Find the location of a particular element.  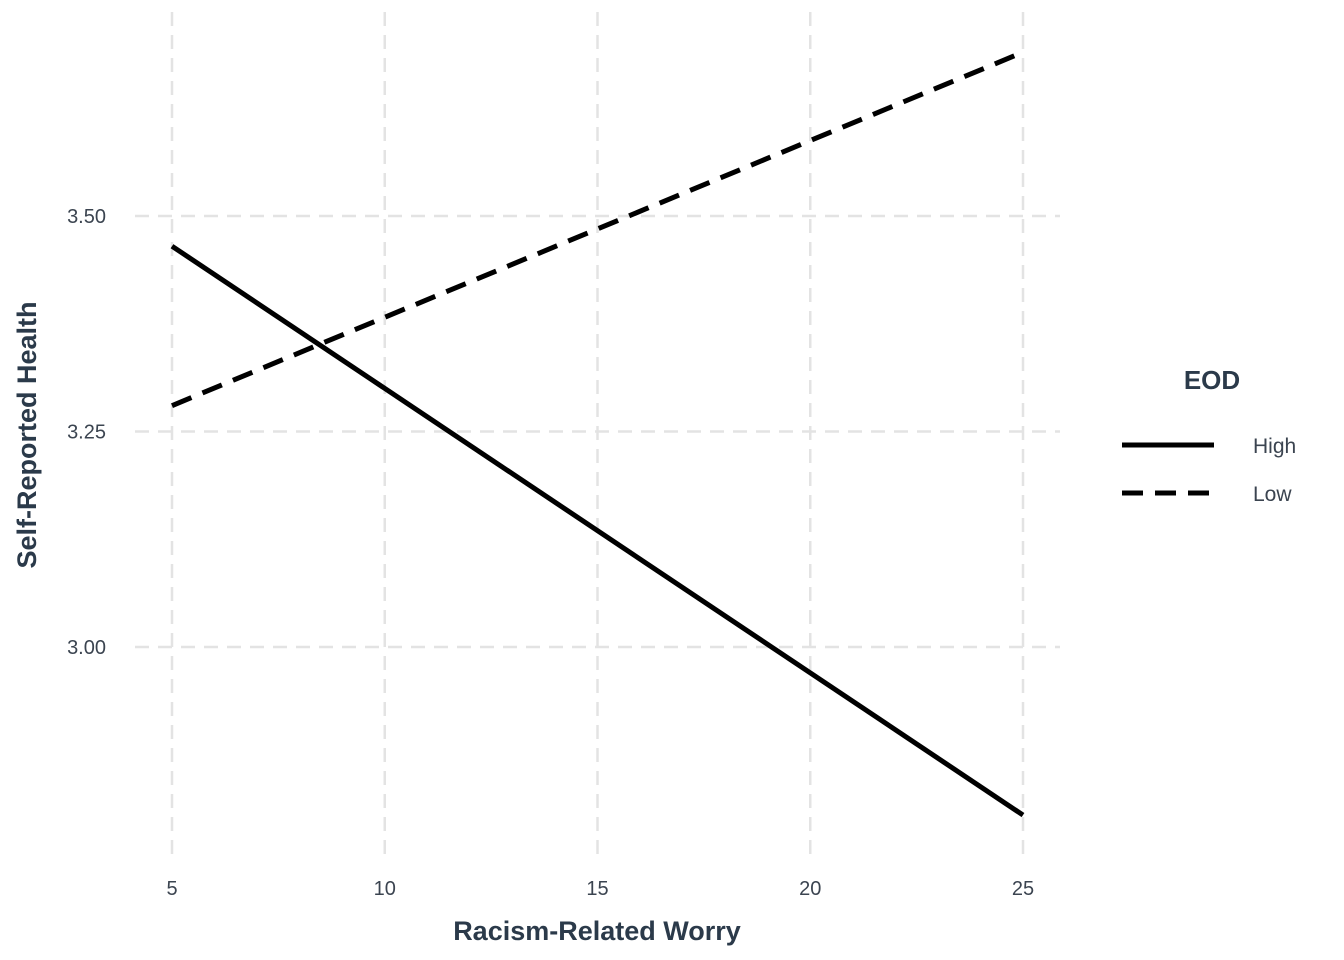

legend: EOD High Low is located at coordinates (1209, 435).